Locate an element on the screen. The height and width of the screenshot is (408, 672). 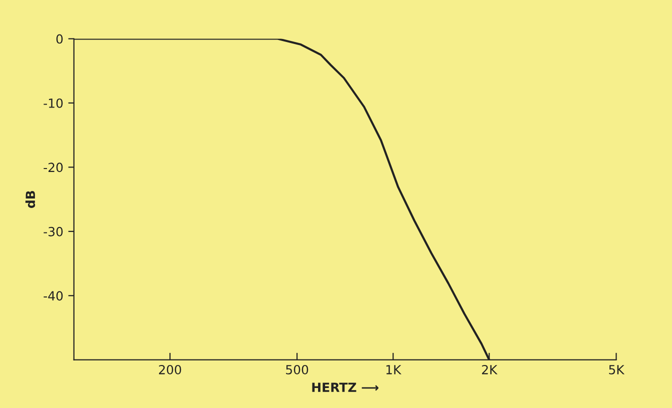
y-tick-label: -40 is located at coordinates (53, 296).